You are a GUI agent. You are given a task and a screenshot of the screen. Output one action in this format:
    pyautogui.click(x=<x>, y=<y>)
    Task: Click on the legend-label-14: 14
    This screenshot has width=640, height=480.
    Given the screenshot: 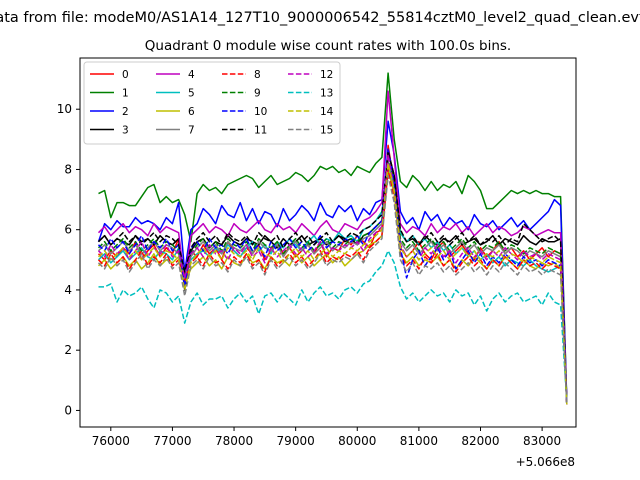 What is the action you would take?
    pyautogui.click(x=327, y=112)
    